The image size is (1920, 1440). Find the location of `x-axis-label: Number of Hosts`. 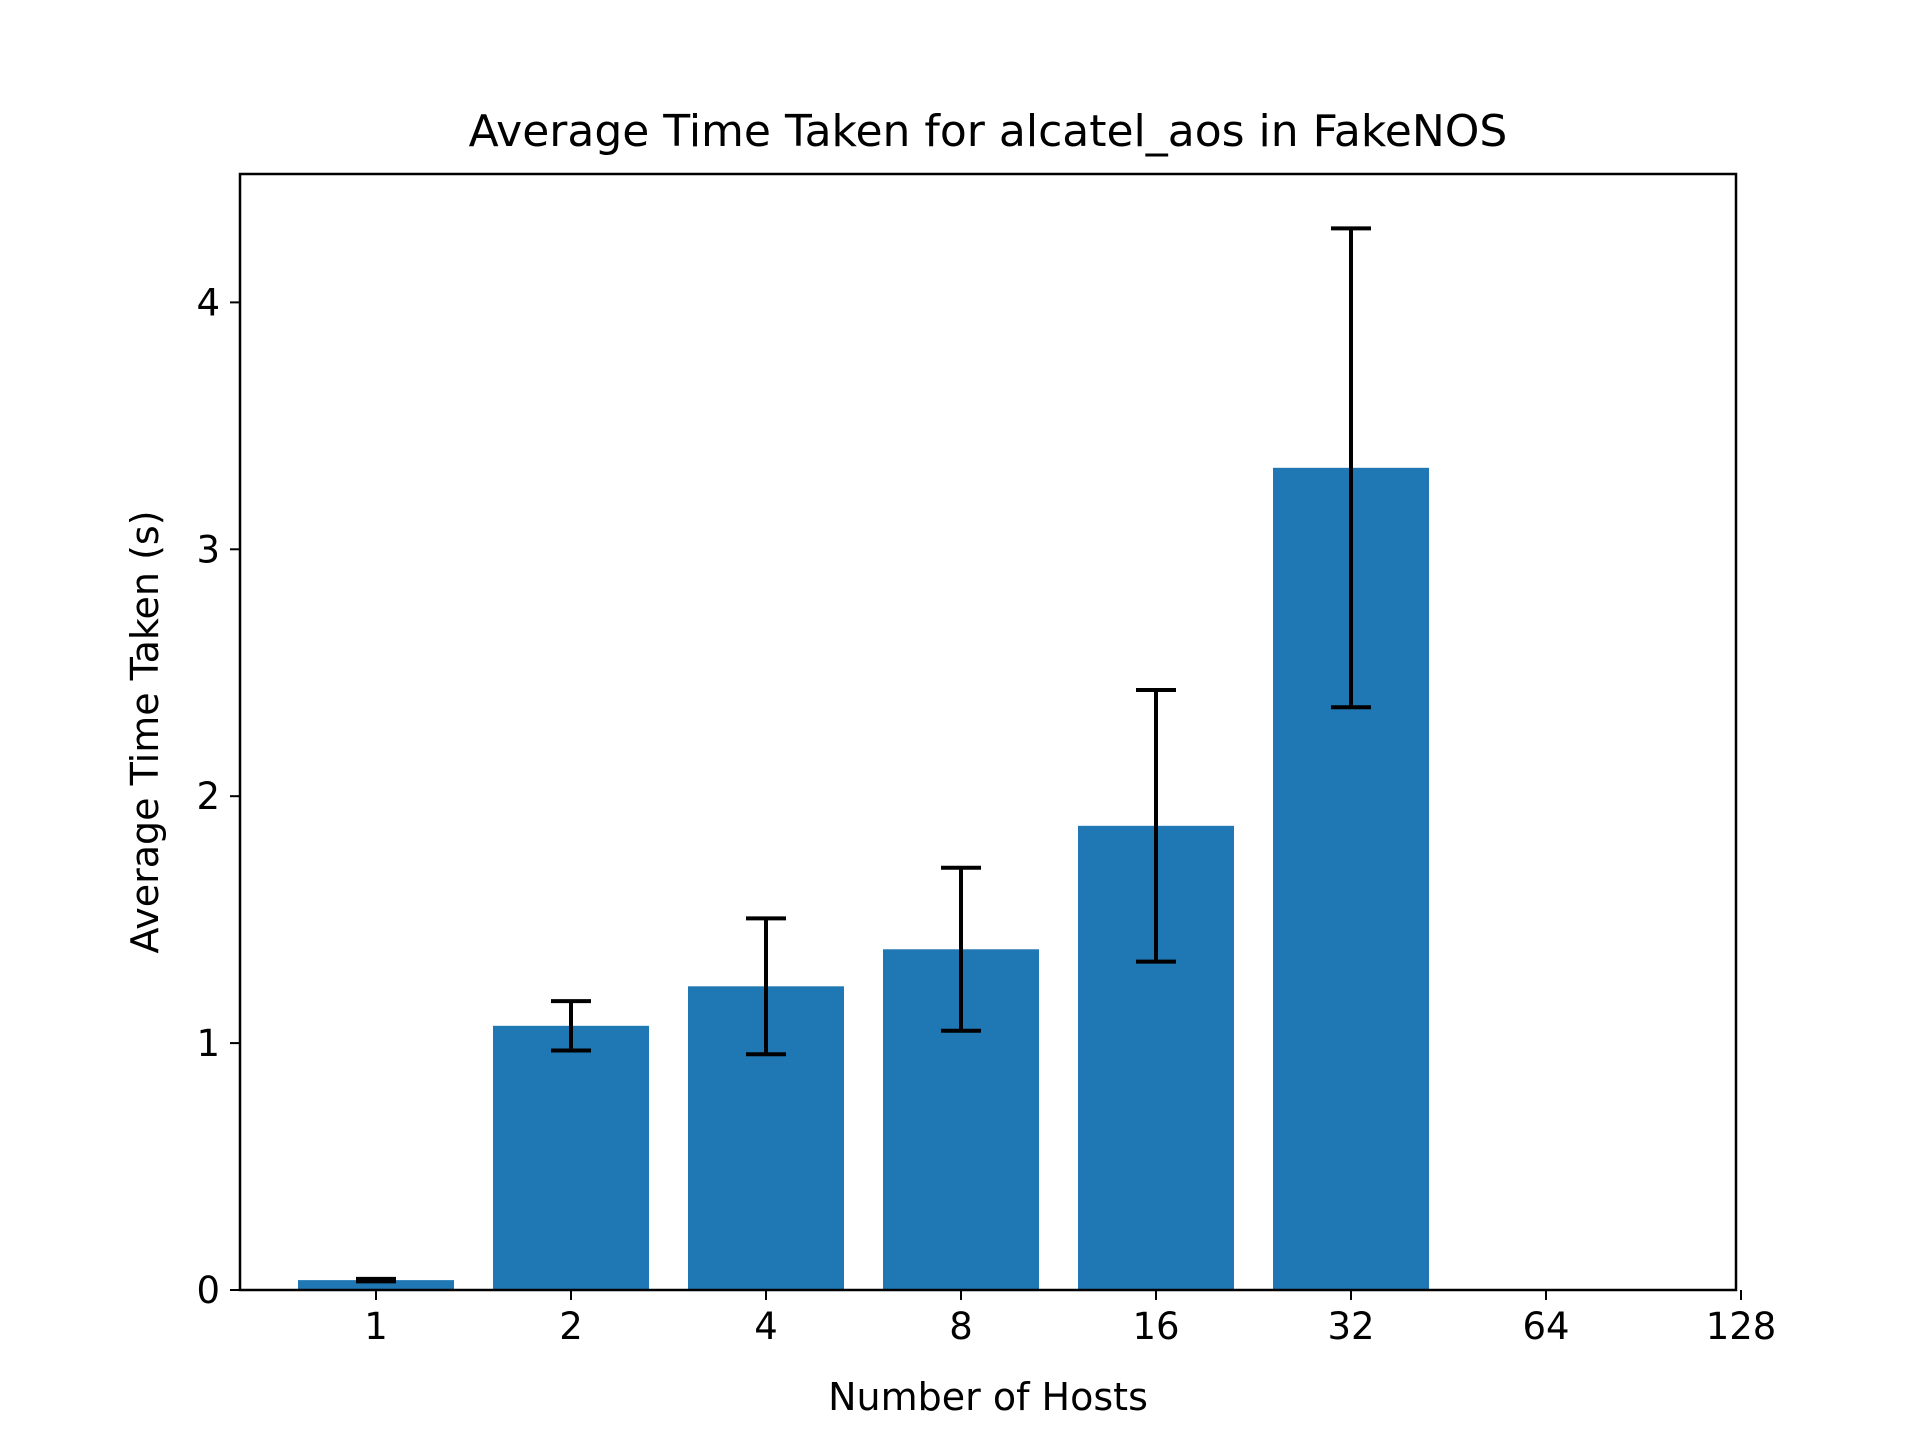

x-axis-label: Number of Hosts is located at coordinates (988, 1397).